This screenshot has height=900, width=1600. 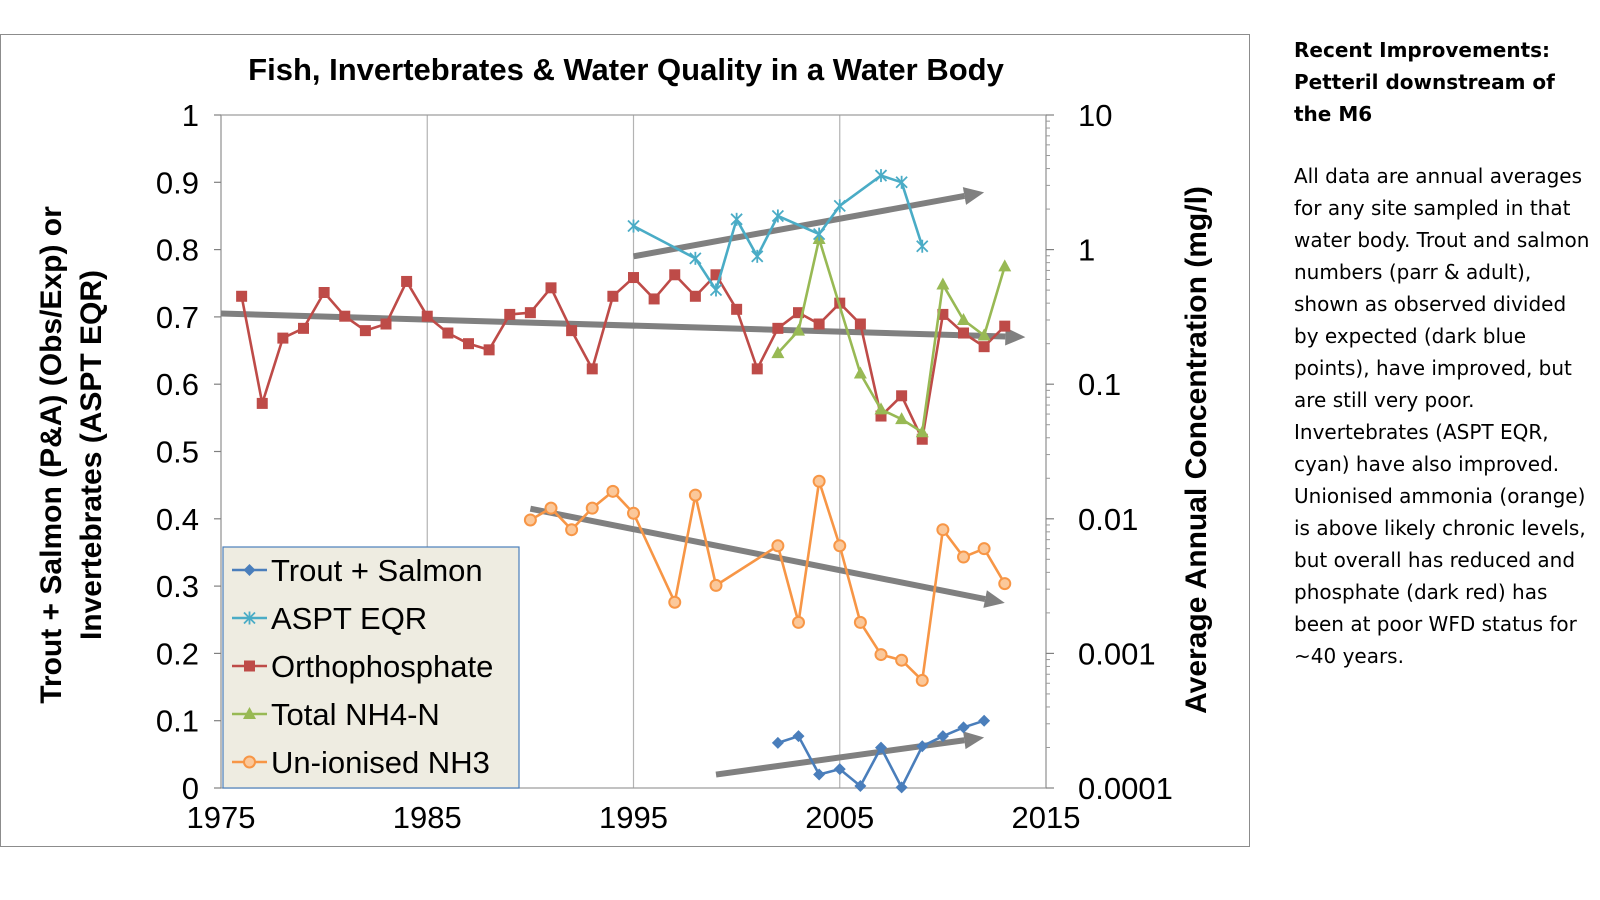 I want to click on legend-label: Un-ionised NH3, so click(x=380, y=762).